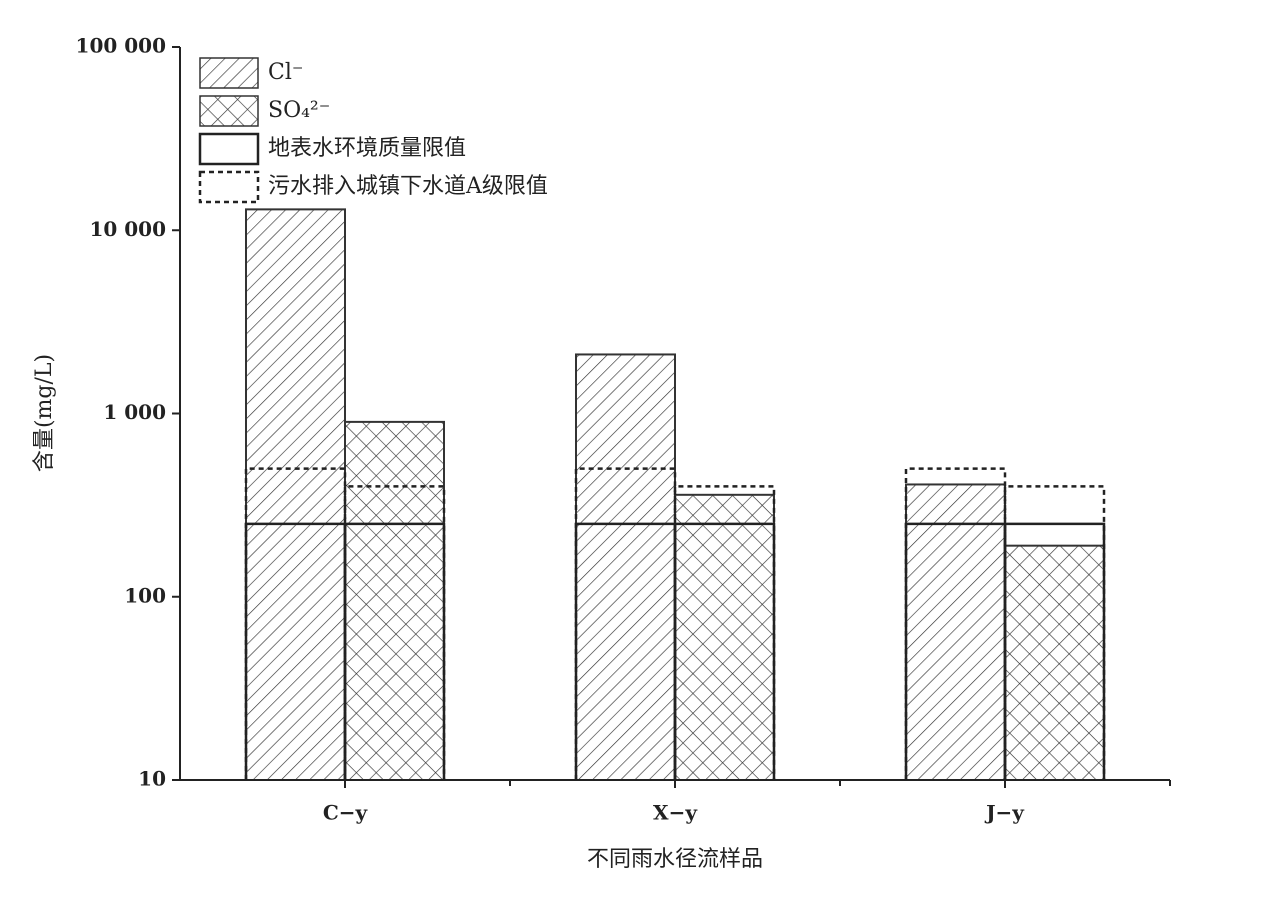 Image resolution: width=1262 pixels, height=897 pixels. What do you see at coordinates (299, 110) in the screenshot?
I see `legend-label: SO₄²⁻` at bounding box center [299, 110].